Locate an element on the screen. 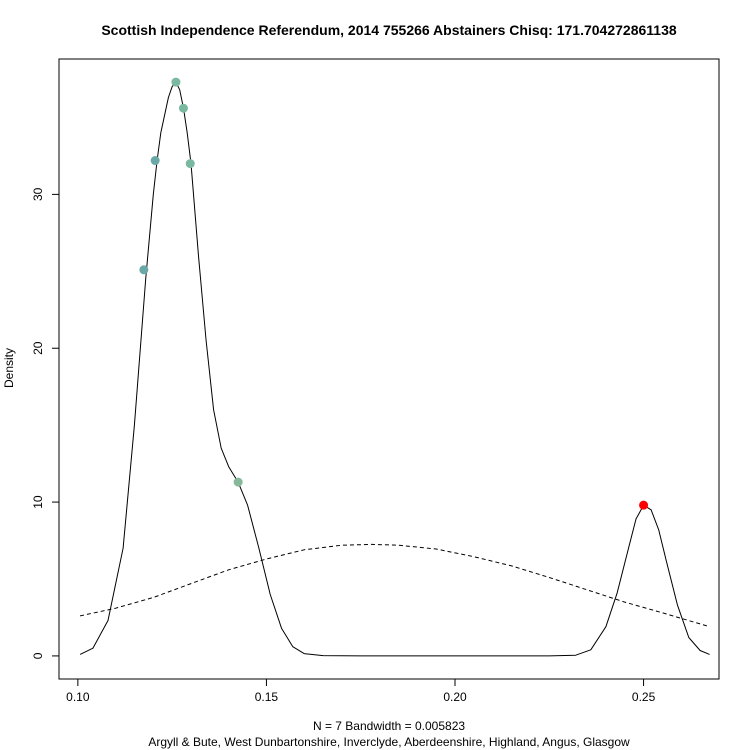 This screenshot has width=750, height=750. dashed-density-line is located at coordinates (394, 585).